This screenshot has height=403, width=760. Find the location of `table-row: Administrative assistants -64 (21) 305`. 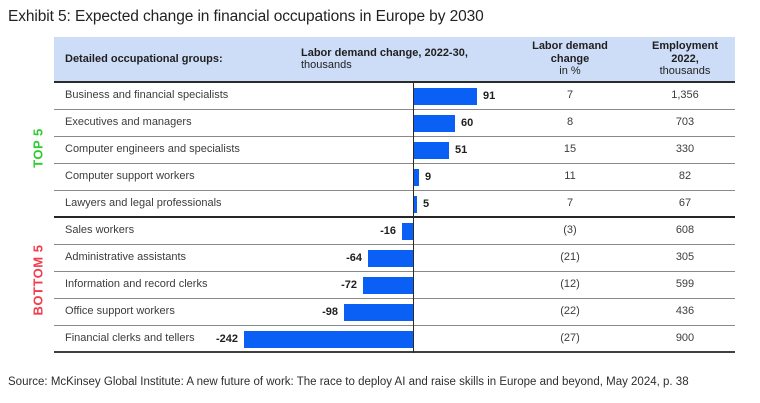

table-row: Administrative assistants -64 (21) 305 is located at coordinates (394, 258).